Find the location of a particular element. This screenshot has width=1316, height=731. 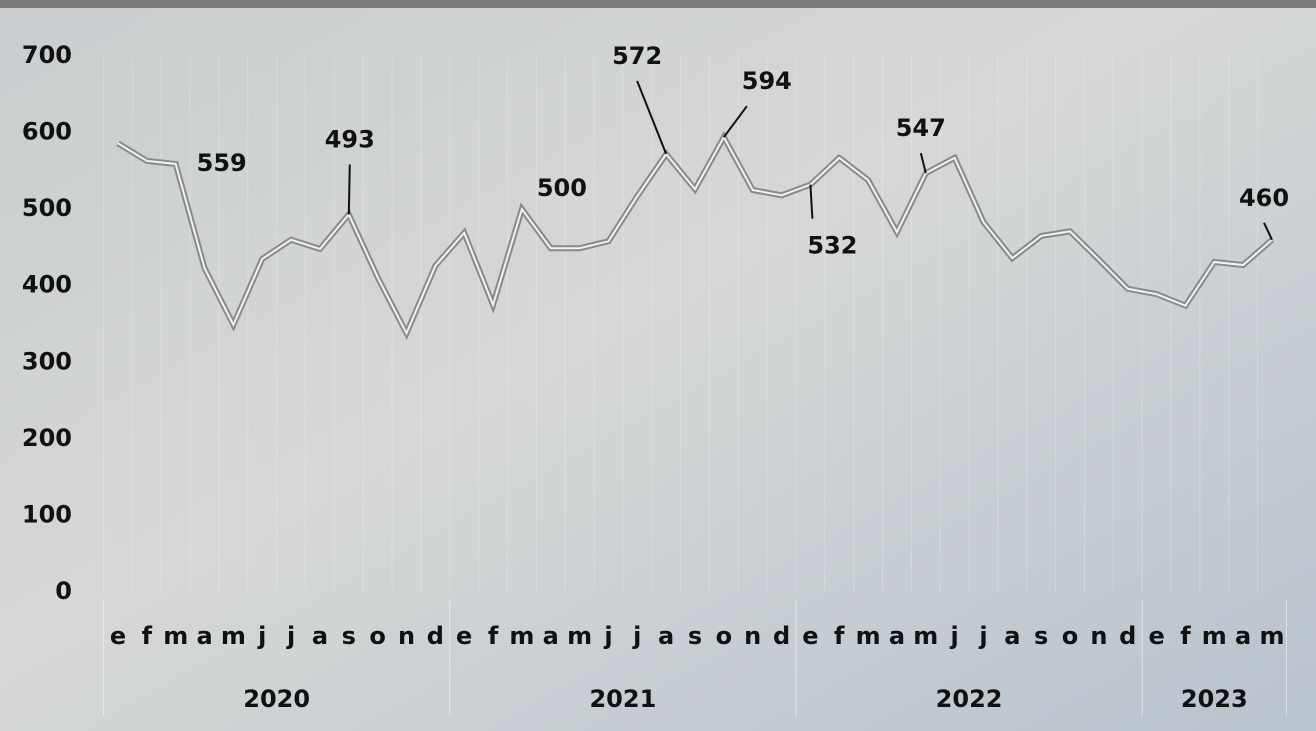

y-tick-label: 600 is located at coordinates (47, 132).